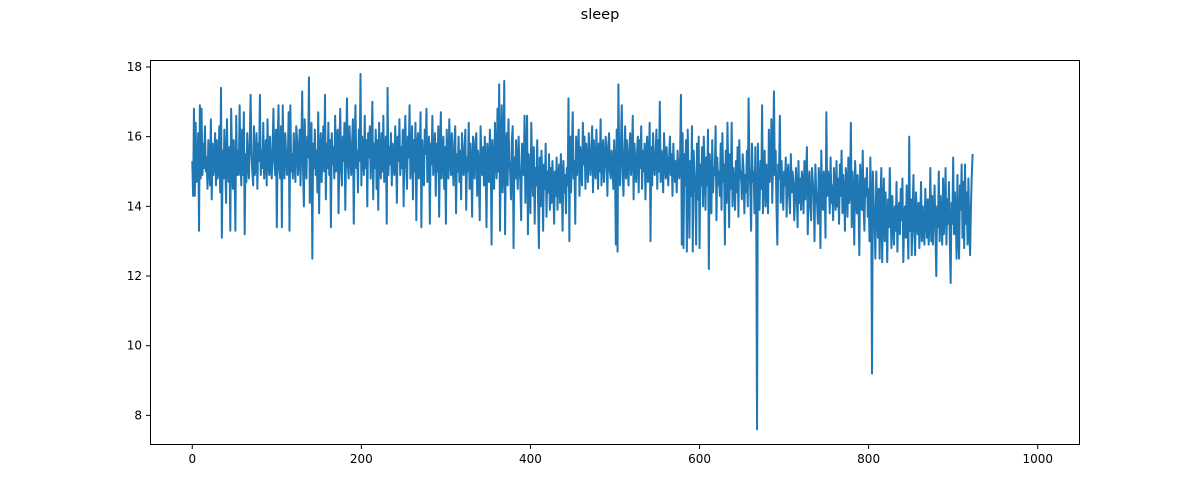 This screenshot has height=500, width=1200. Describe the element at coordinates (138, 415) in the screenshot. I see `y-tick-label: 8` at that location.